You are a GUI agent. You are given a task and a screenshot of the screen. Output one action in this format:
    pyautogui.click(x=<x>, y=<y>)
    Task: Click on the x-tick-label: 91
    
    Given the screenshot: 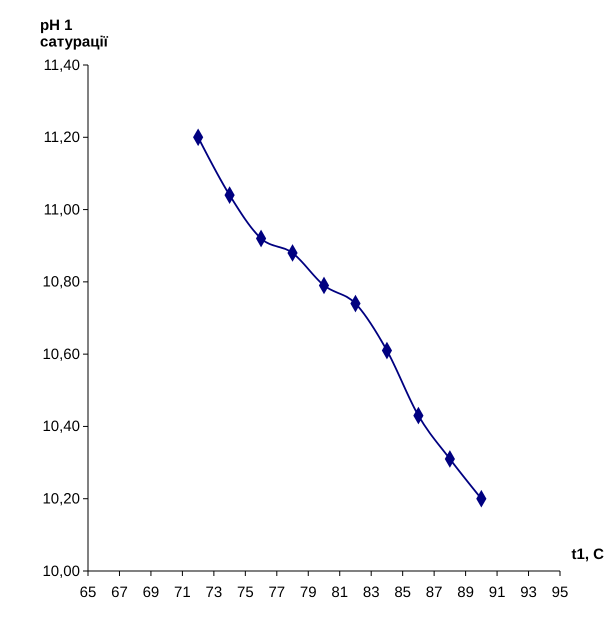 What is the action you would take?
    pyautogui.click(x=497, y=592)
    